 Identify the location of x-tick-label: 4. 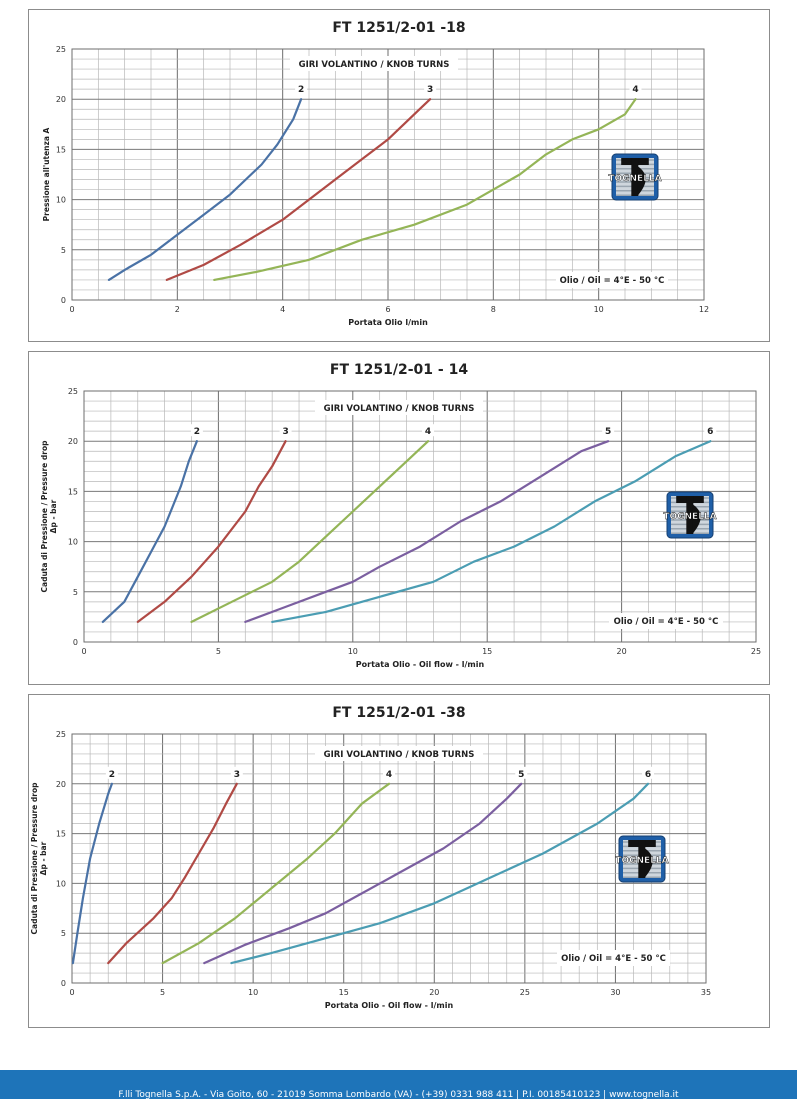
(282, 309).